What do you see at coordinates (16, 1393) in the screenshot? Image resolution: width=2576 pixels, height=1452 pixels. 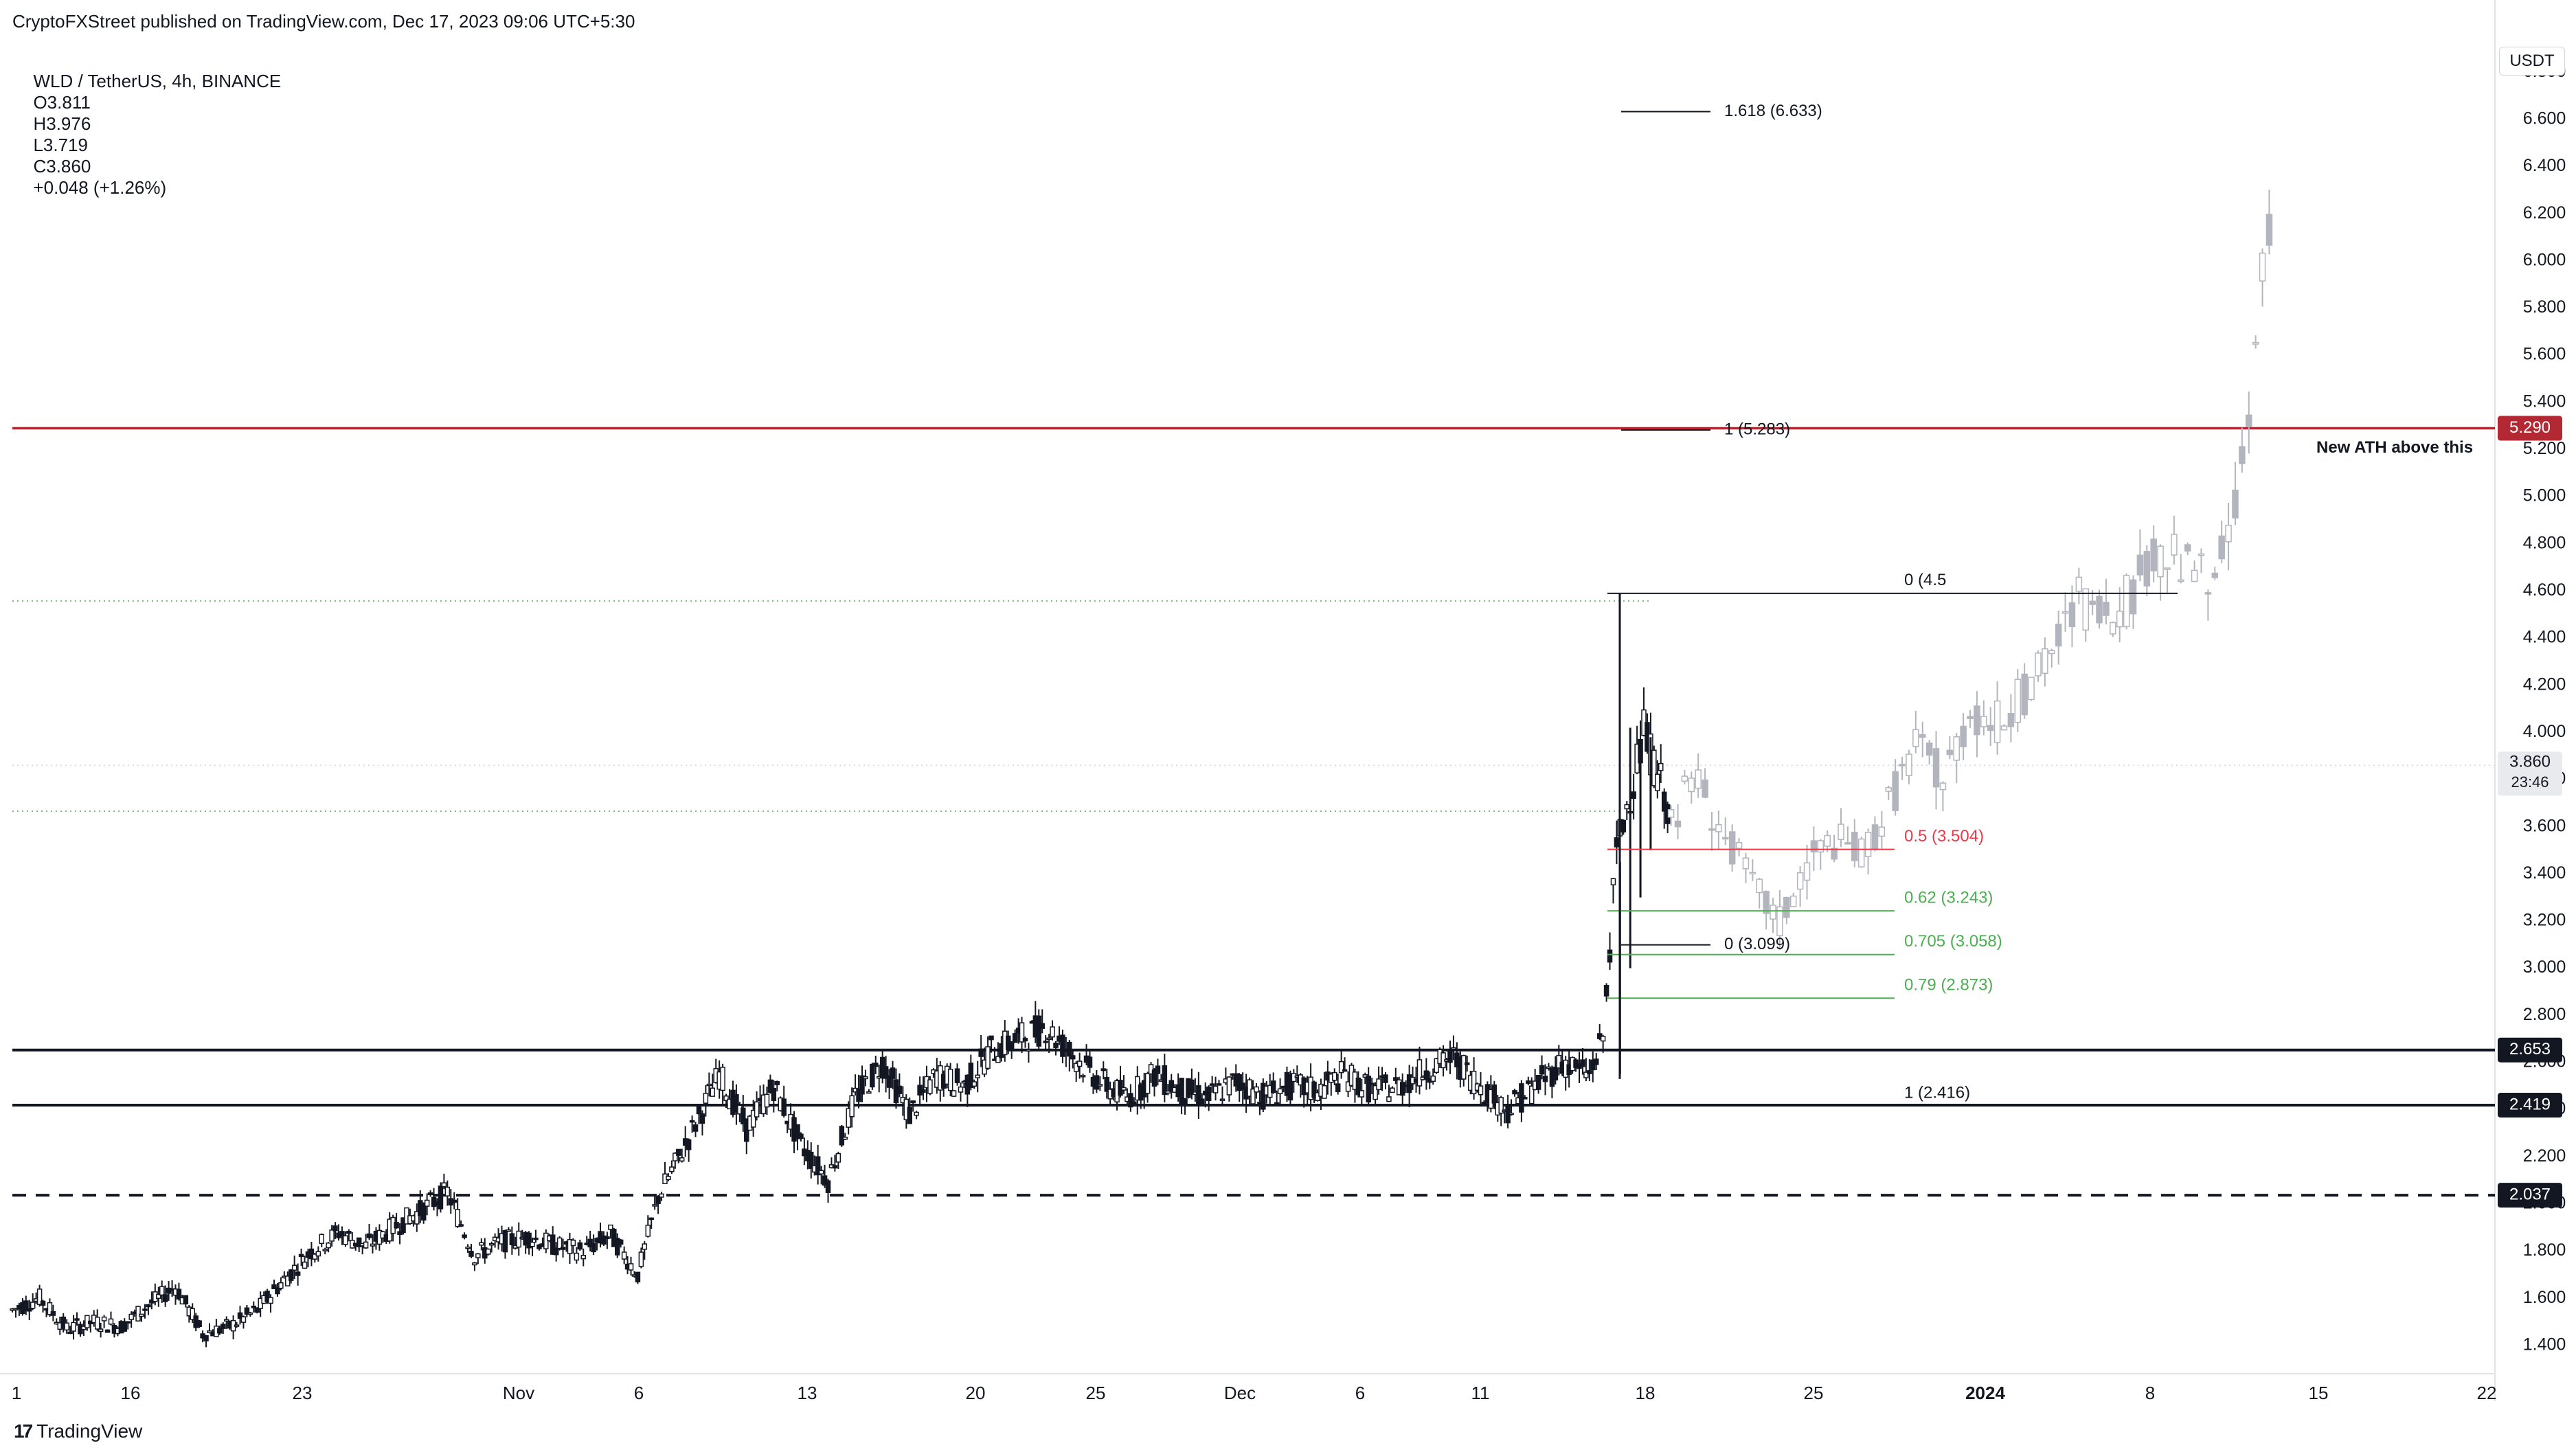 I see `x-tick-label: 1` at bounding box center [16, 1393].